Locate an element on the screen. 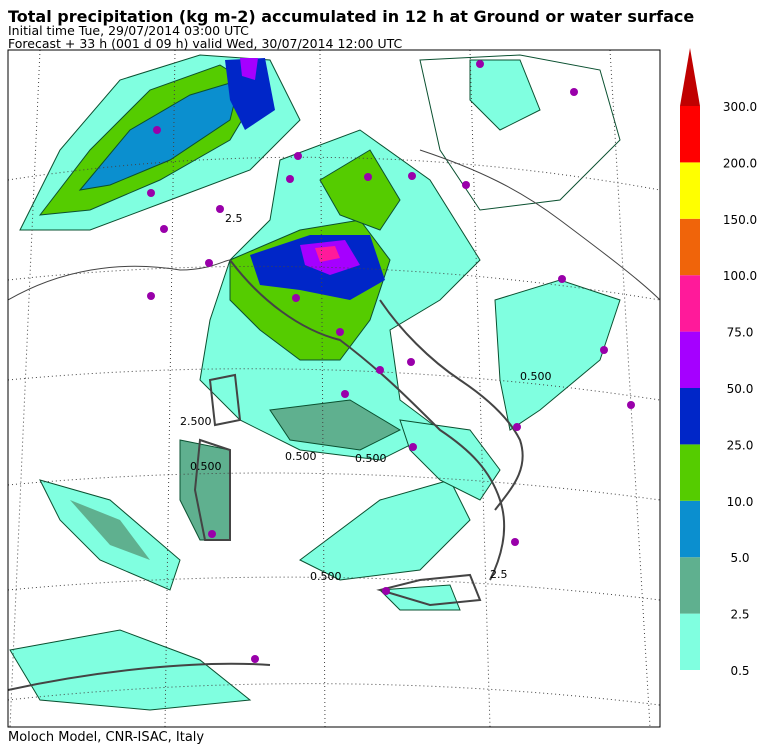 The width and height of the screenshot is (760, 749). colorbar-label: 150.0 is located at coordinates (740, 220).